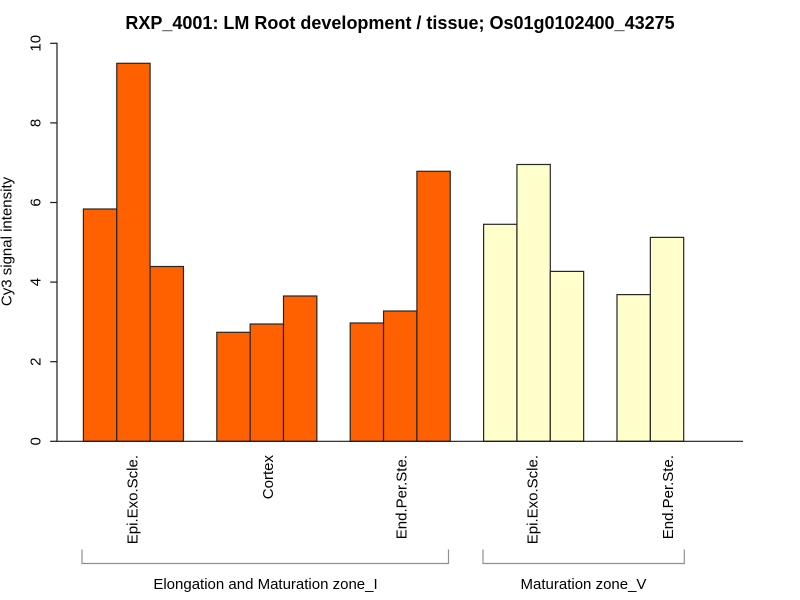  What do you see at coordinates (36, 441) in the screenshot?
I see `svg-text: 0` at bounding box center [36, 441].